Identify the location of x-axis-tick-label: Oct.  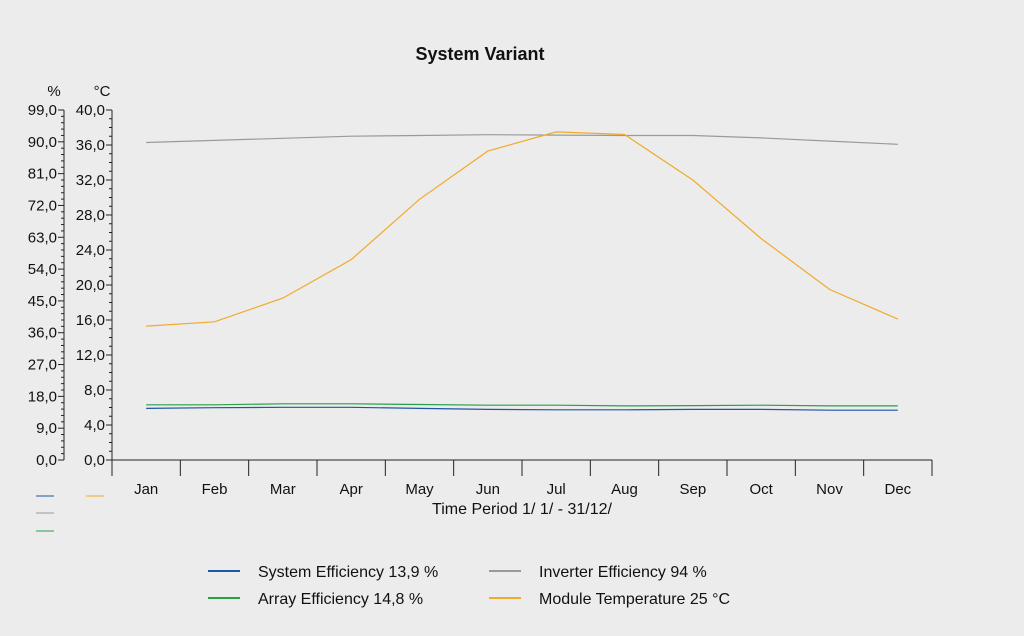
(761, 489).